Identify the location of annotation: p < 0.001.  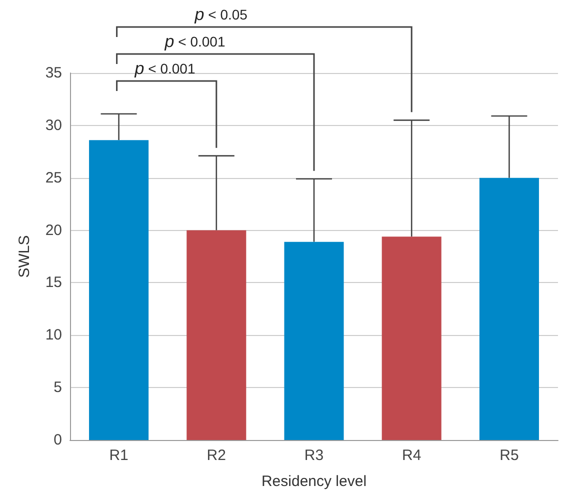
(165, 68).